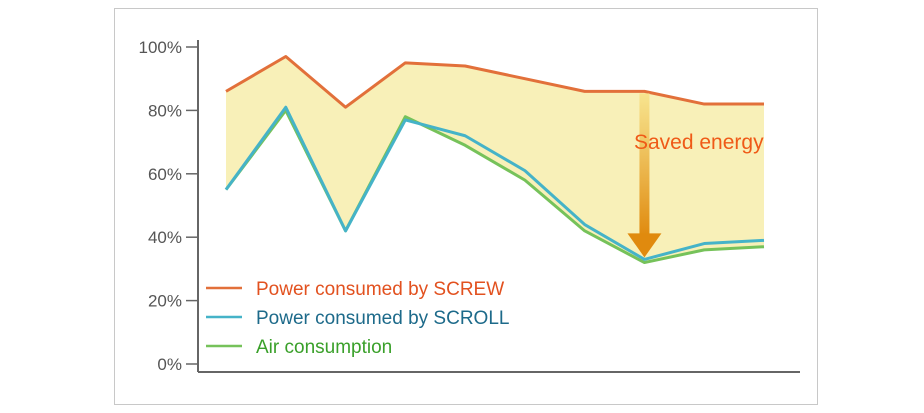 This screenshot has height=413, width=924. Describe the element at coordinates (165, 301) in the screenshot. I see `y-tick-label: 20%` at that location.